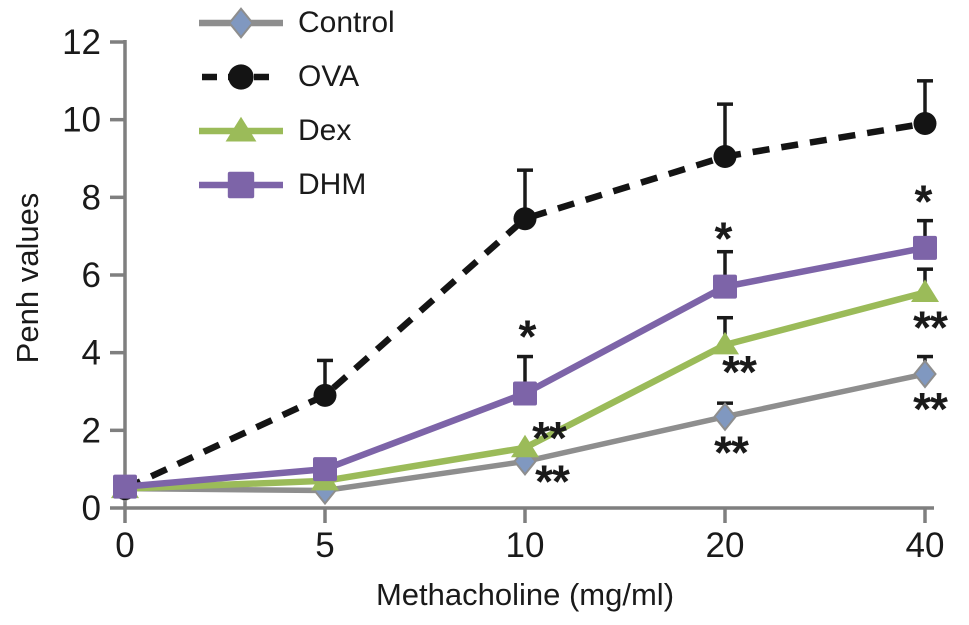 Image resolution: width=969 pixels, height=625 pixels. What do you see at coordinates (91, 275) in the screenshot?
I see `y-tick-label: 6` at bounding box center [91, 275].